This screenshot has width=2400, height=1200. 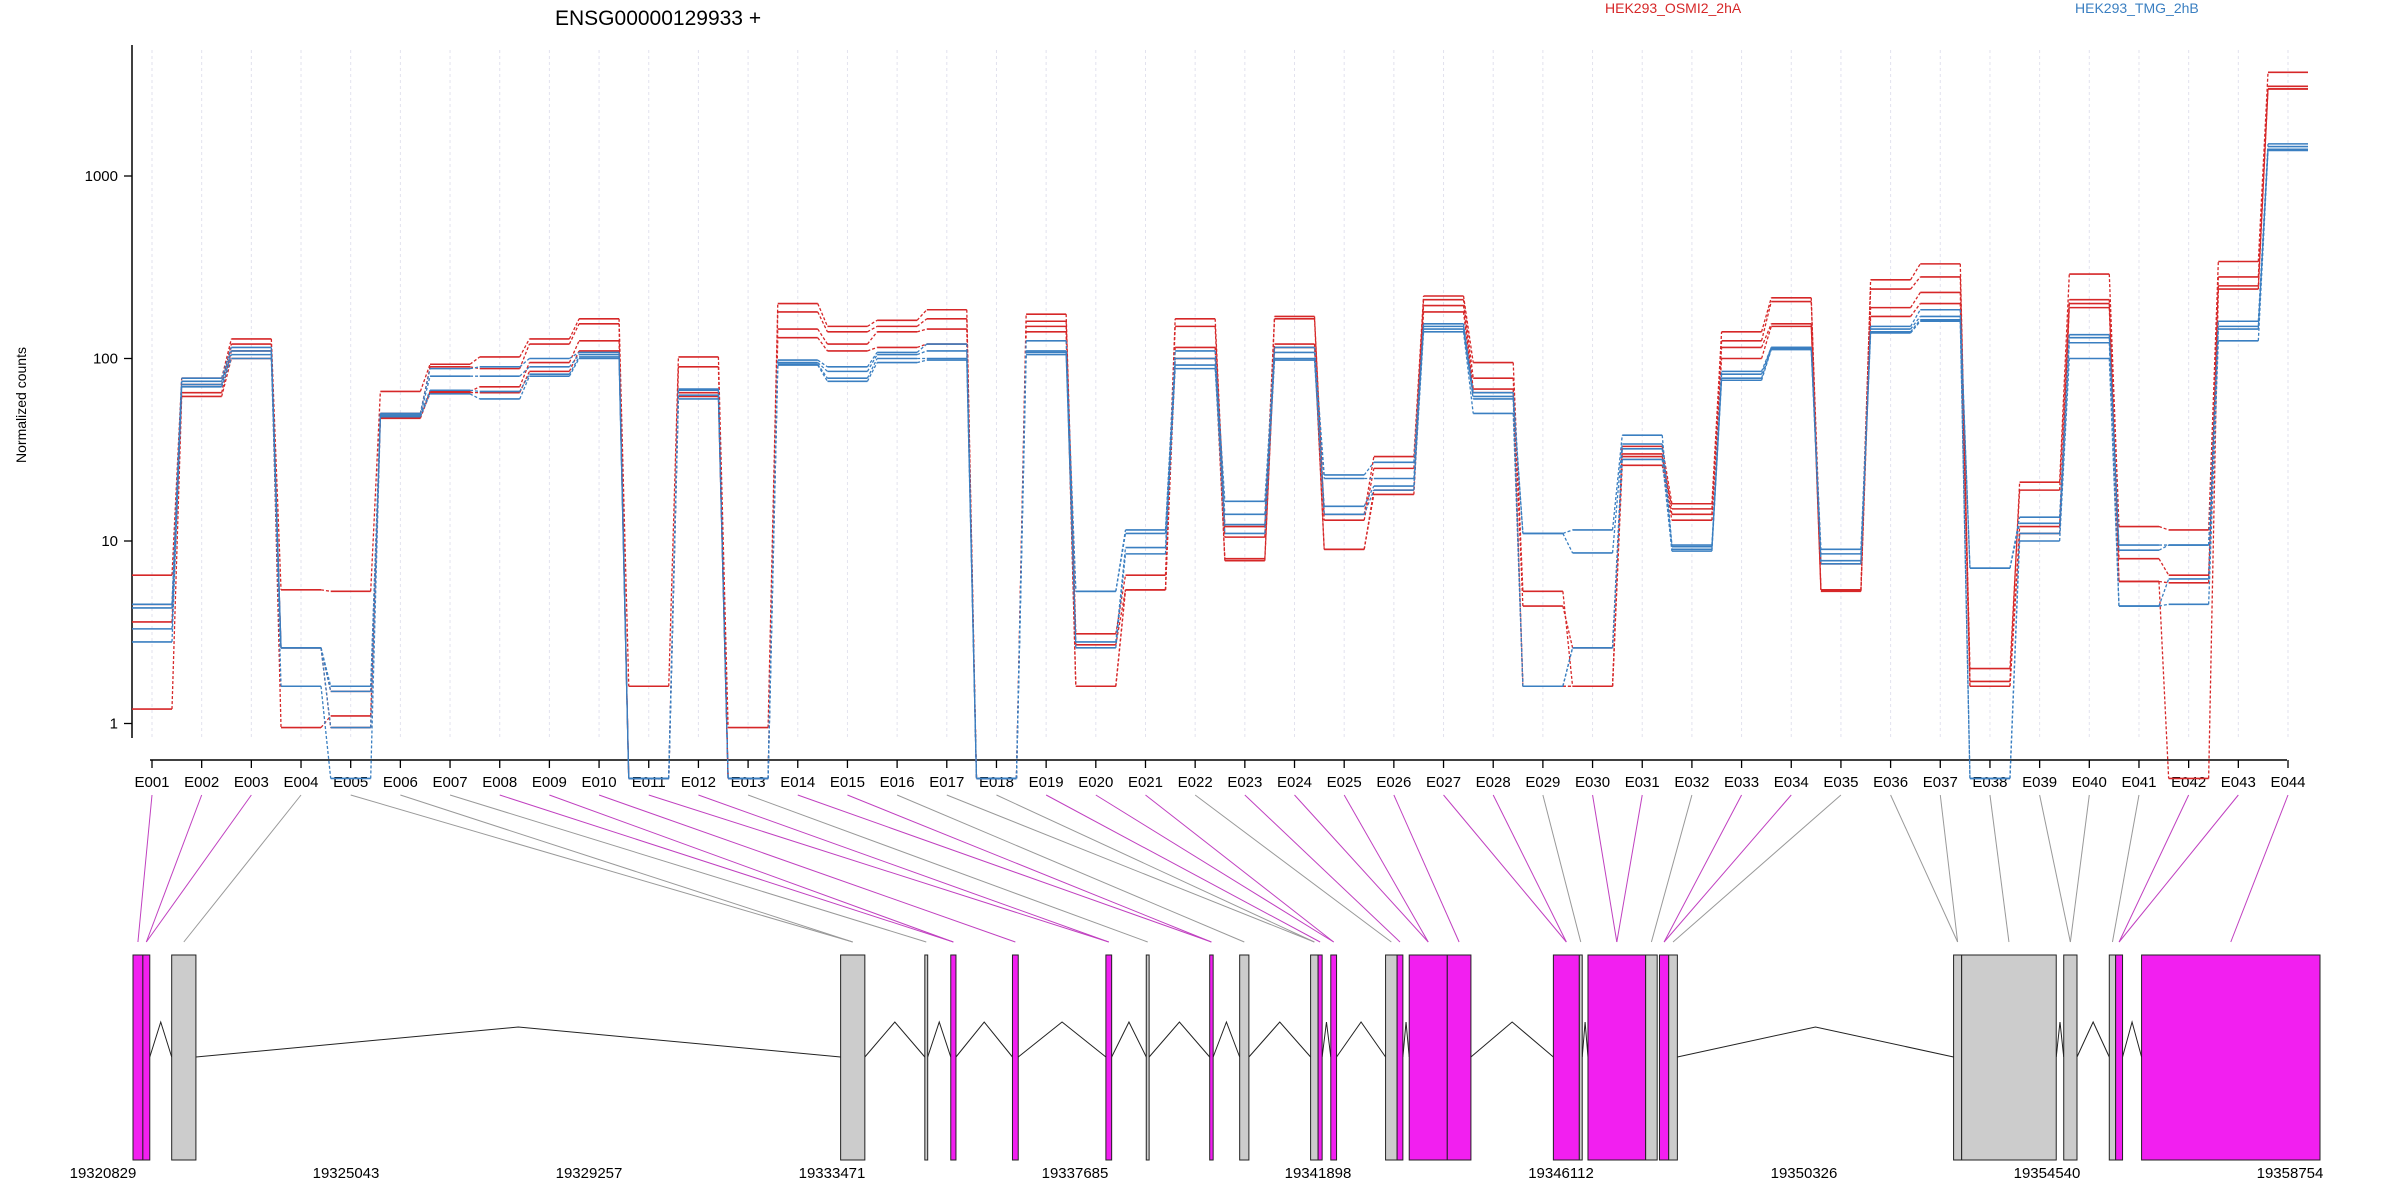 What do you see at coordinates (326, 732) in the screenshot?
I see `transition-E004` at bounding box center [326, 732].